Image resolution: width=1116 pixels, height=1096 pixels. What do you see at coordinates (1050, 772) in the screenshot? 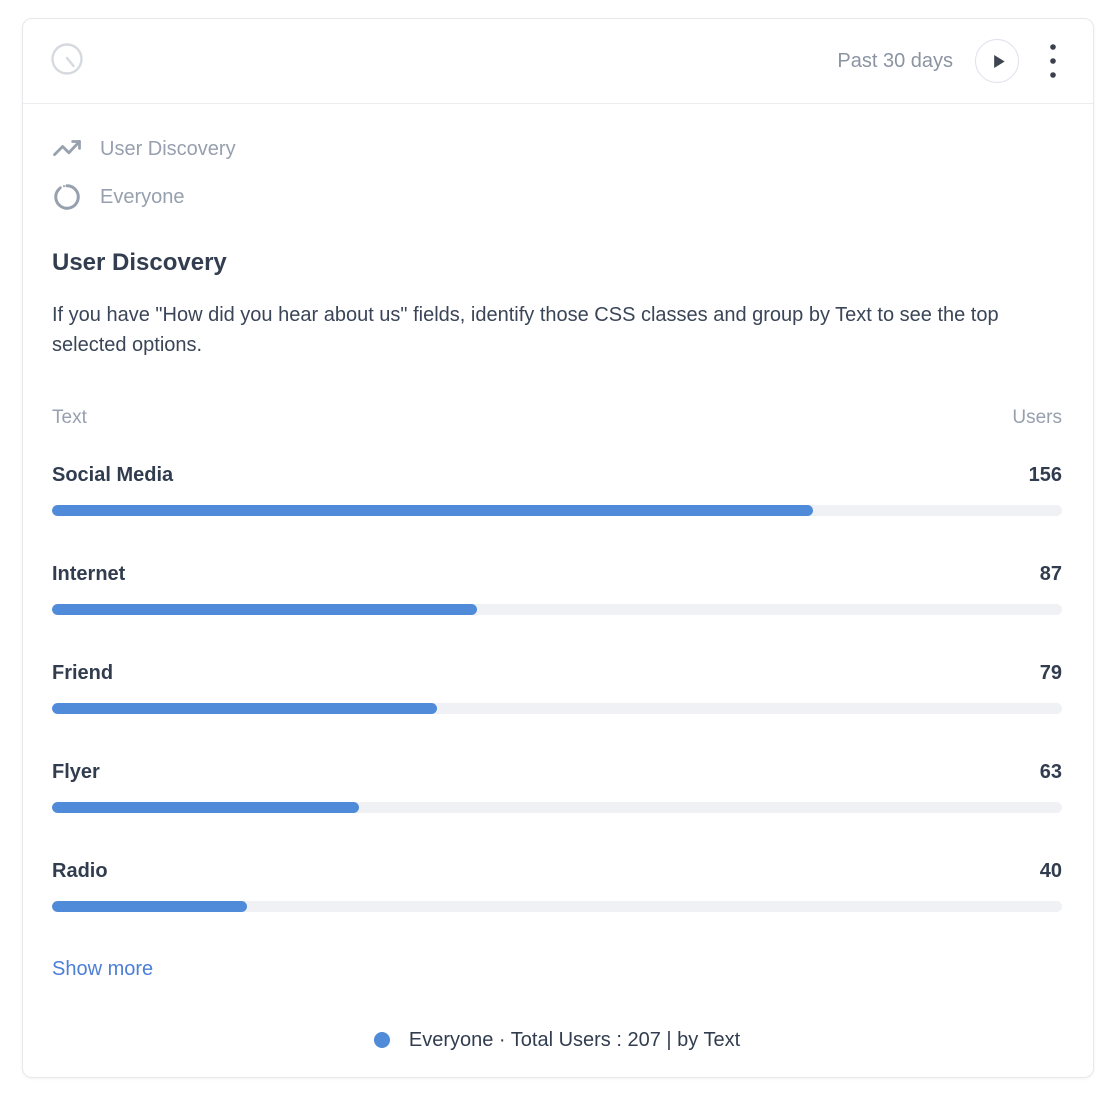
I see `users-value: 63` at bounding box center [1050, 772].